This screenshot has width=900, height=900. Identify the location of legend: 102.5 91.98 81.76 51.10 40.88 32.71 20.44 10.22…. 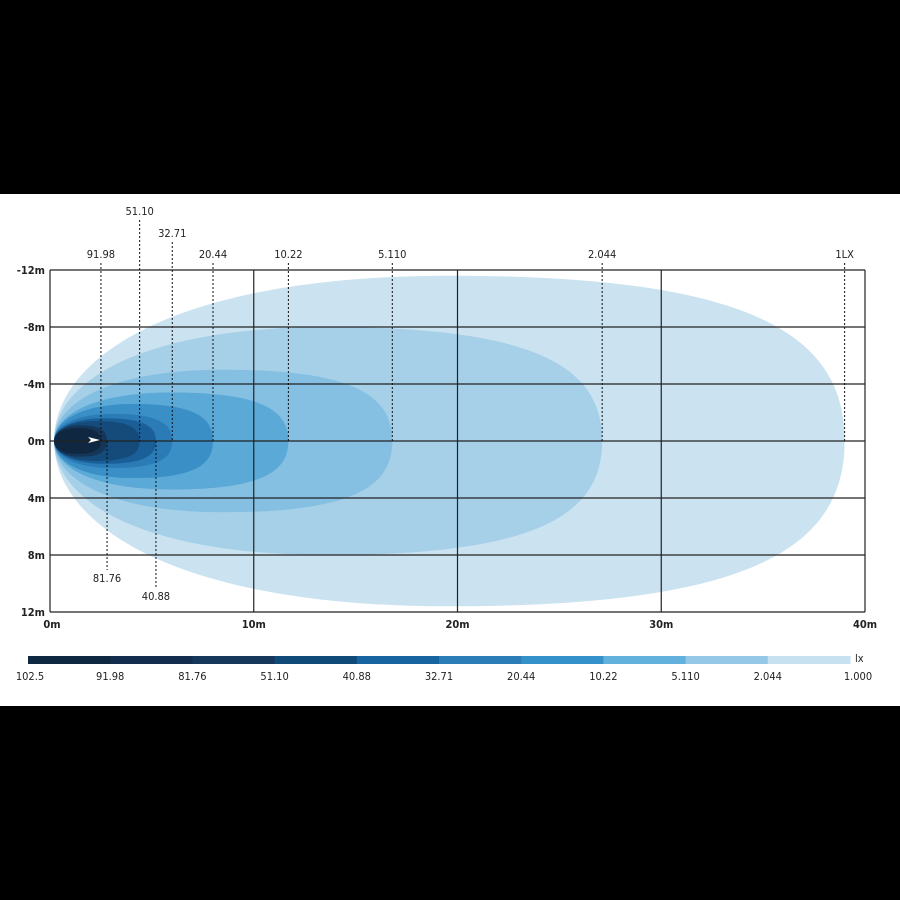
(444, 667).